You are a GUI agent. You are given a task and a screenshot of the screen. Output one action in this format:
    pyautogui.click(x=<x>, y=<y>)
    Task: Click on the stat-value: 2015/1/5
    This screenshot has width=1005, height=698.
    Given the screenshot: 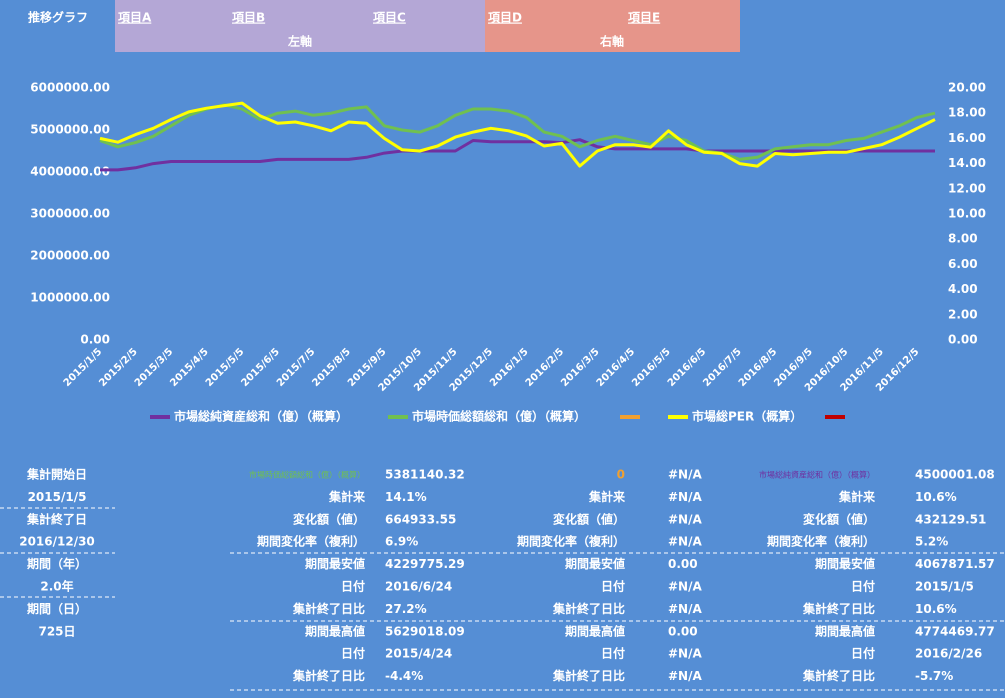 What is the action you would take?
    pyautogui.click(x=944, y=587)
    